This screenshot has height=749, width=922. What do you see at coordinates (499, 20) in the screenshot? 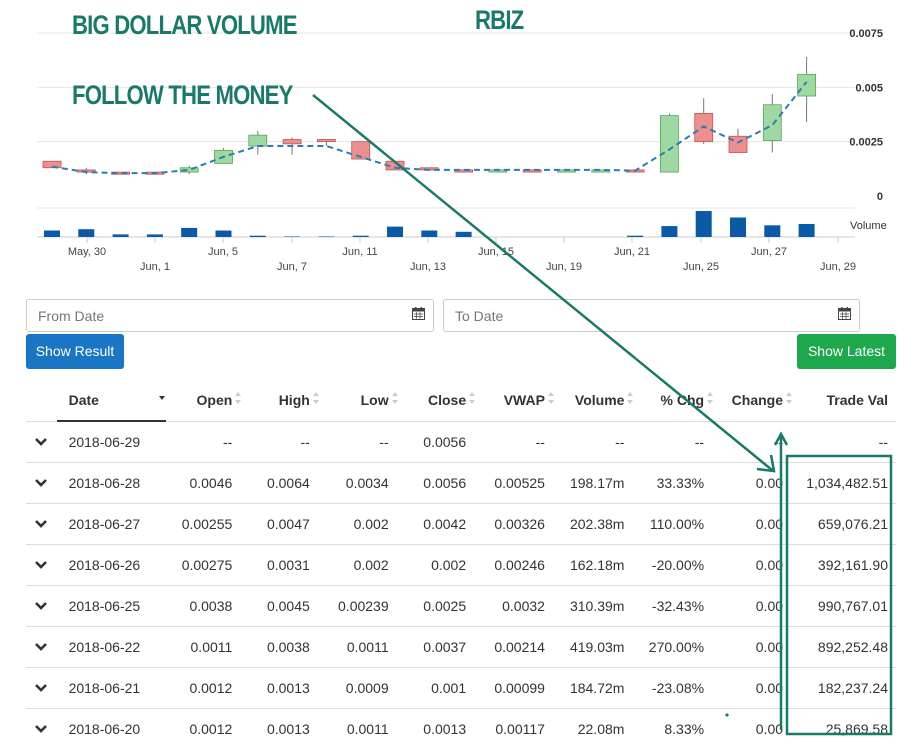
I see `overlay-ticker: RBIZ` at bounding box center [499, 20].